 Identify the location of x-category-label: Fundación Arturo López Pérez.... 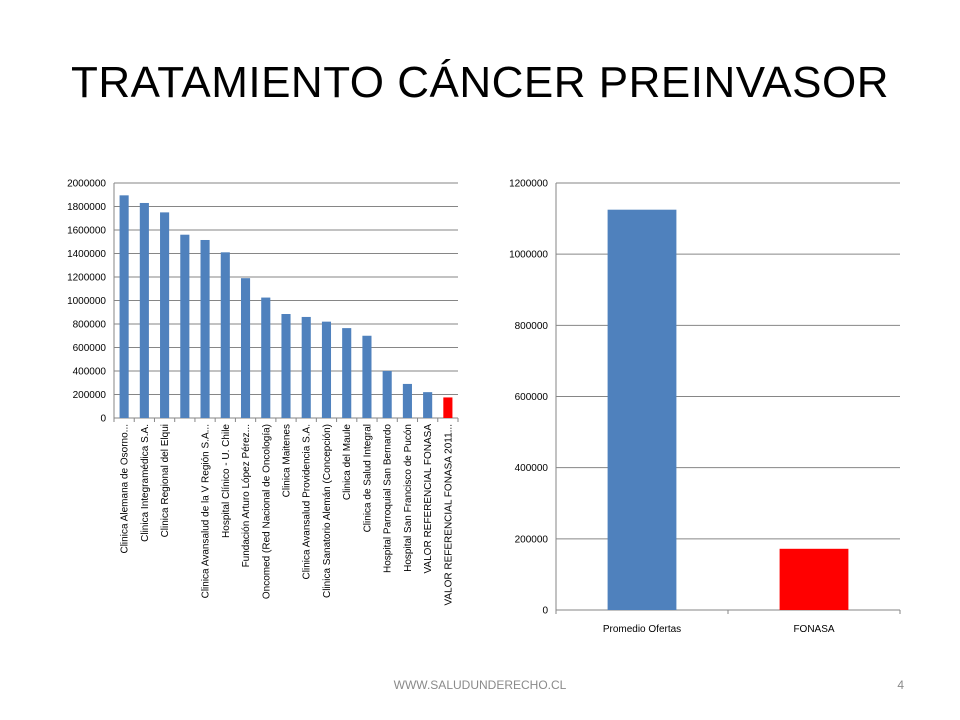
(246, 495).